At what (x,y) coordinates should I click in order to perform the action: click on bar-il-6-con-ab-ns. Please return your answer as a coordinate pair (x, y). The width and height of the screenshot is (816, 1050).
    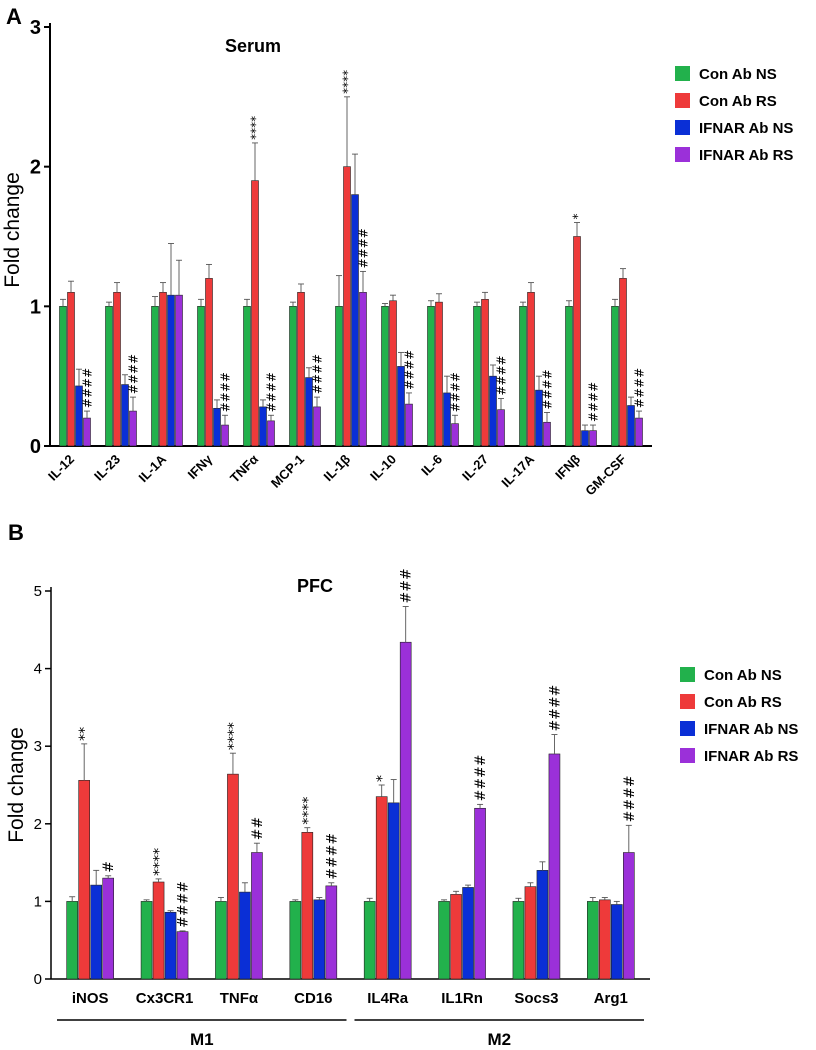
    Looking at the image, I should click on (431, 376).